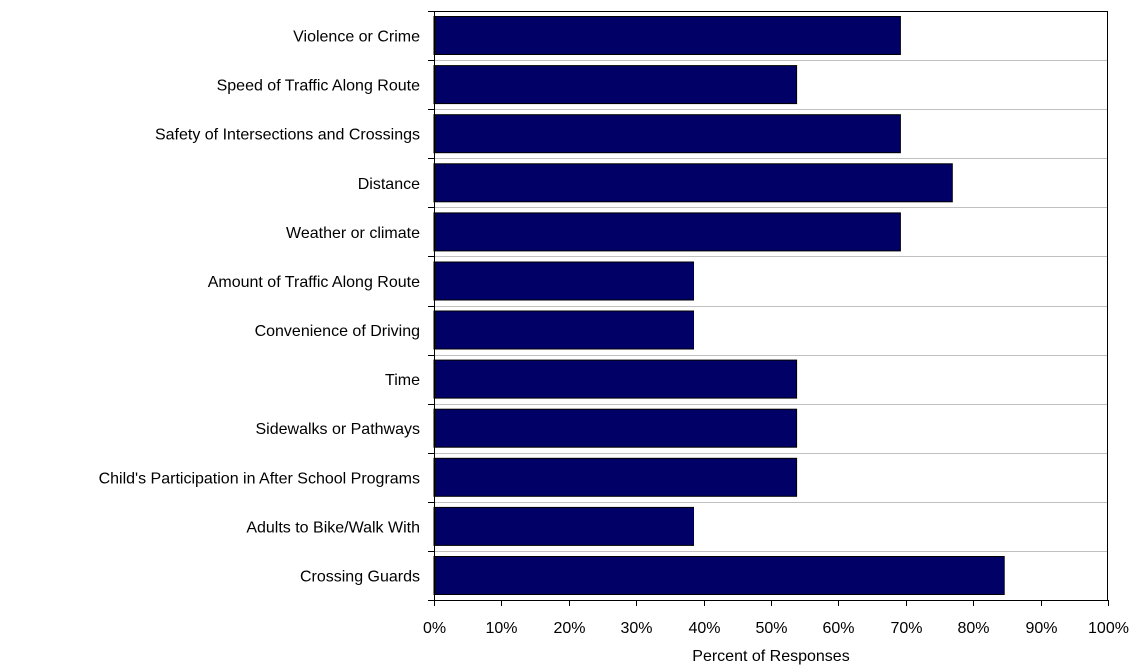  What do you see at coordinates (906, 628) in the screenshot?
I see `x-tick-label: 70%` at bounding box center [906, 628].